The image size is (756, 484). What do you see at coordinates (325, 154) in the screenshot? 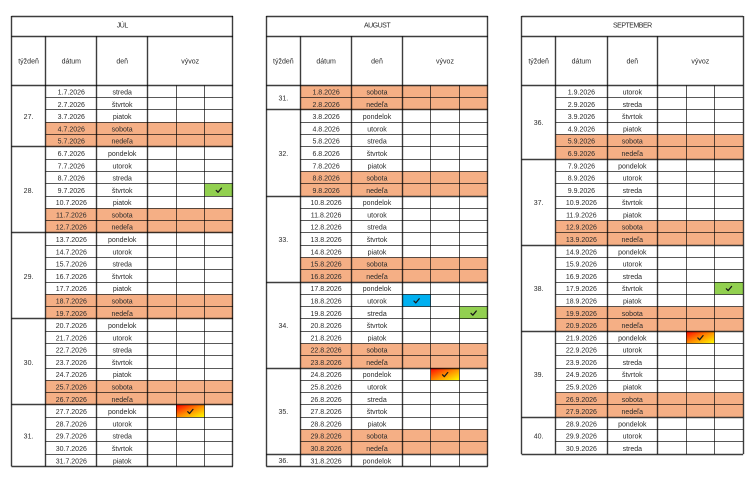
I see `svg-text: 6.8.2026` at bounding box center [325, 154].